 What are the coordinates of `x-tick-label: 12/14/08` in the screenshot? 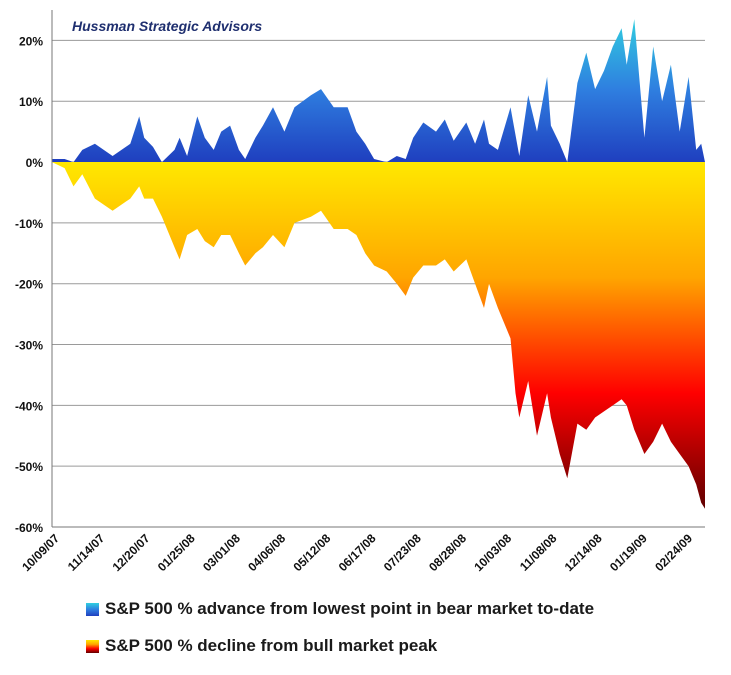 It's located at (583, 552).